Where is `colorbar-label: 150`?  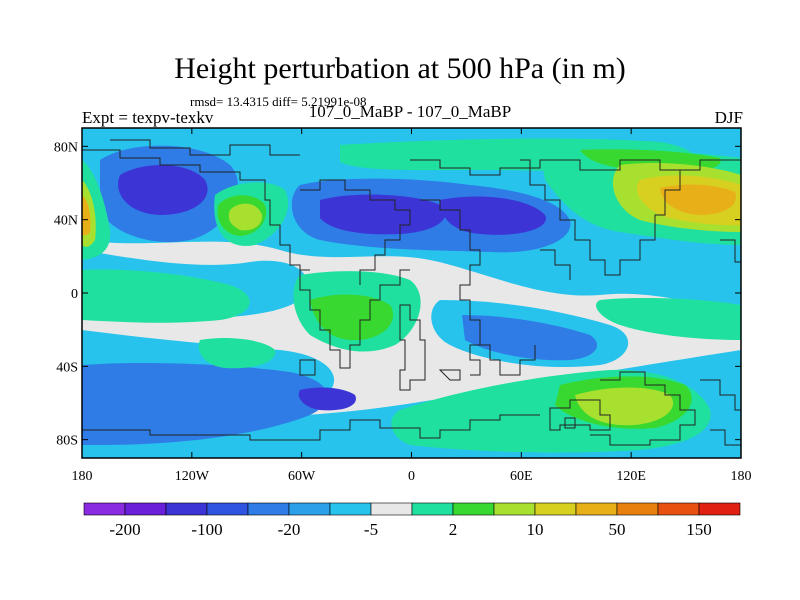 colorbar-label: 150 is located at coordinates (699, 529).